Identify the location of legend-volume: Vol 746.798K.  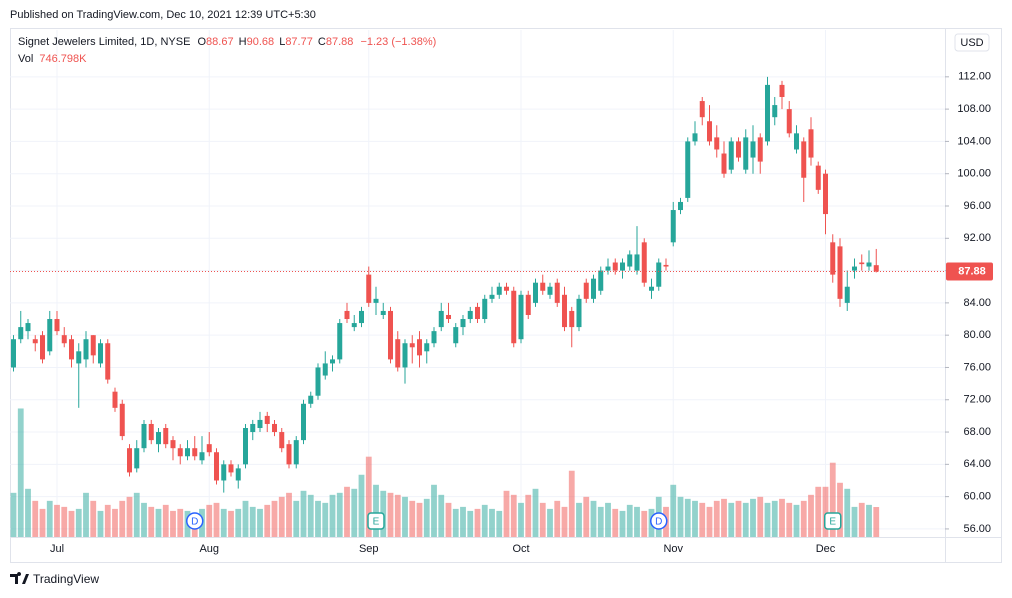
(52, 59).